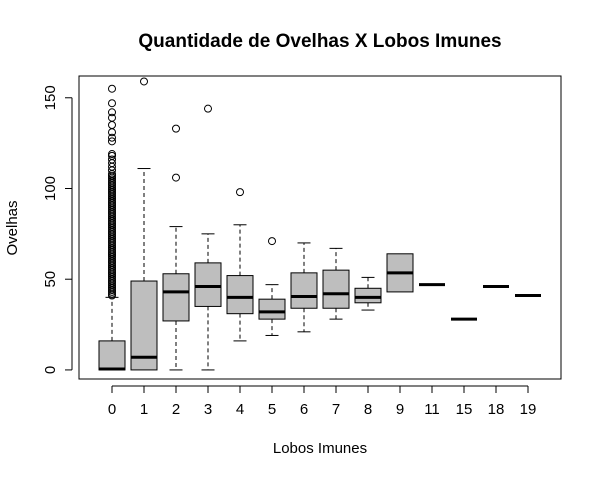  I want to click on x-tick-label: 7, so click(336, 409).